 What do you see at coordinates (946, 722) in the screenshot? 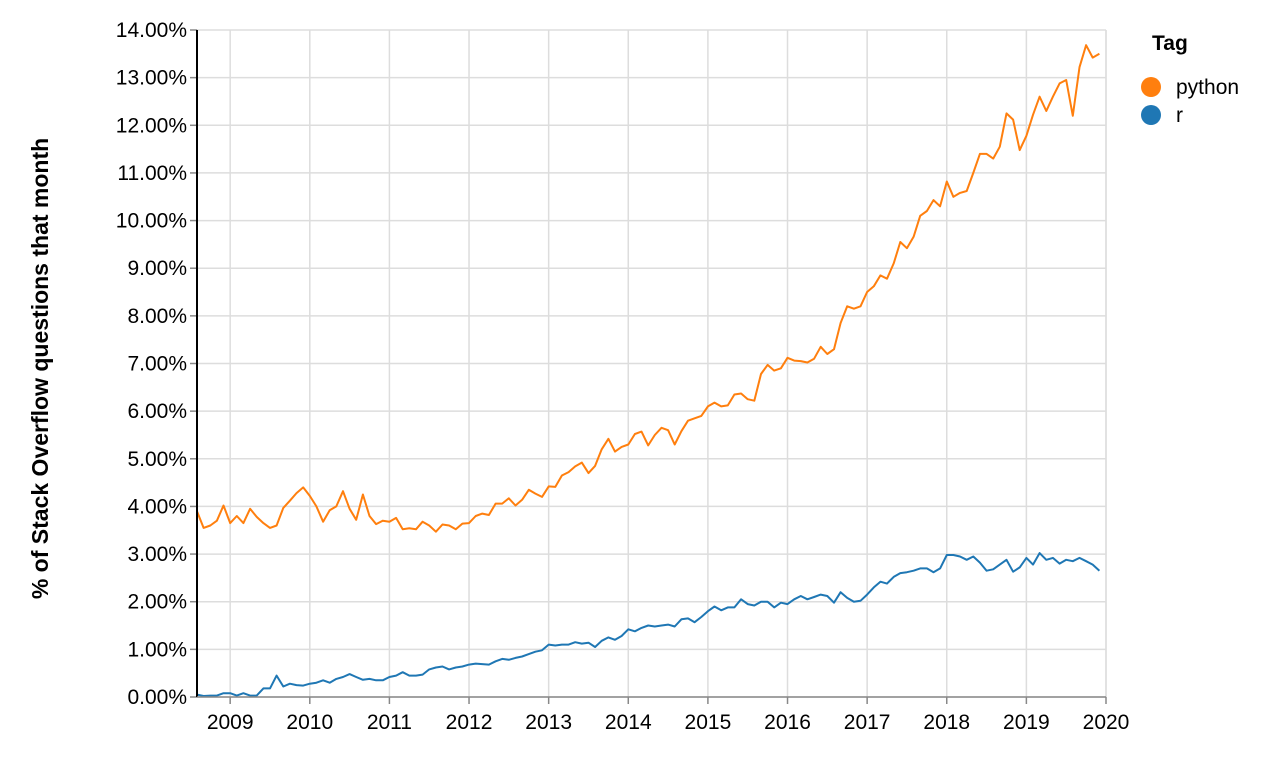
I see `x-tick-label: 2018` at bounding box center [946, 722].